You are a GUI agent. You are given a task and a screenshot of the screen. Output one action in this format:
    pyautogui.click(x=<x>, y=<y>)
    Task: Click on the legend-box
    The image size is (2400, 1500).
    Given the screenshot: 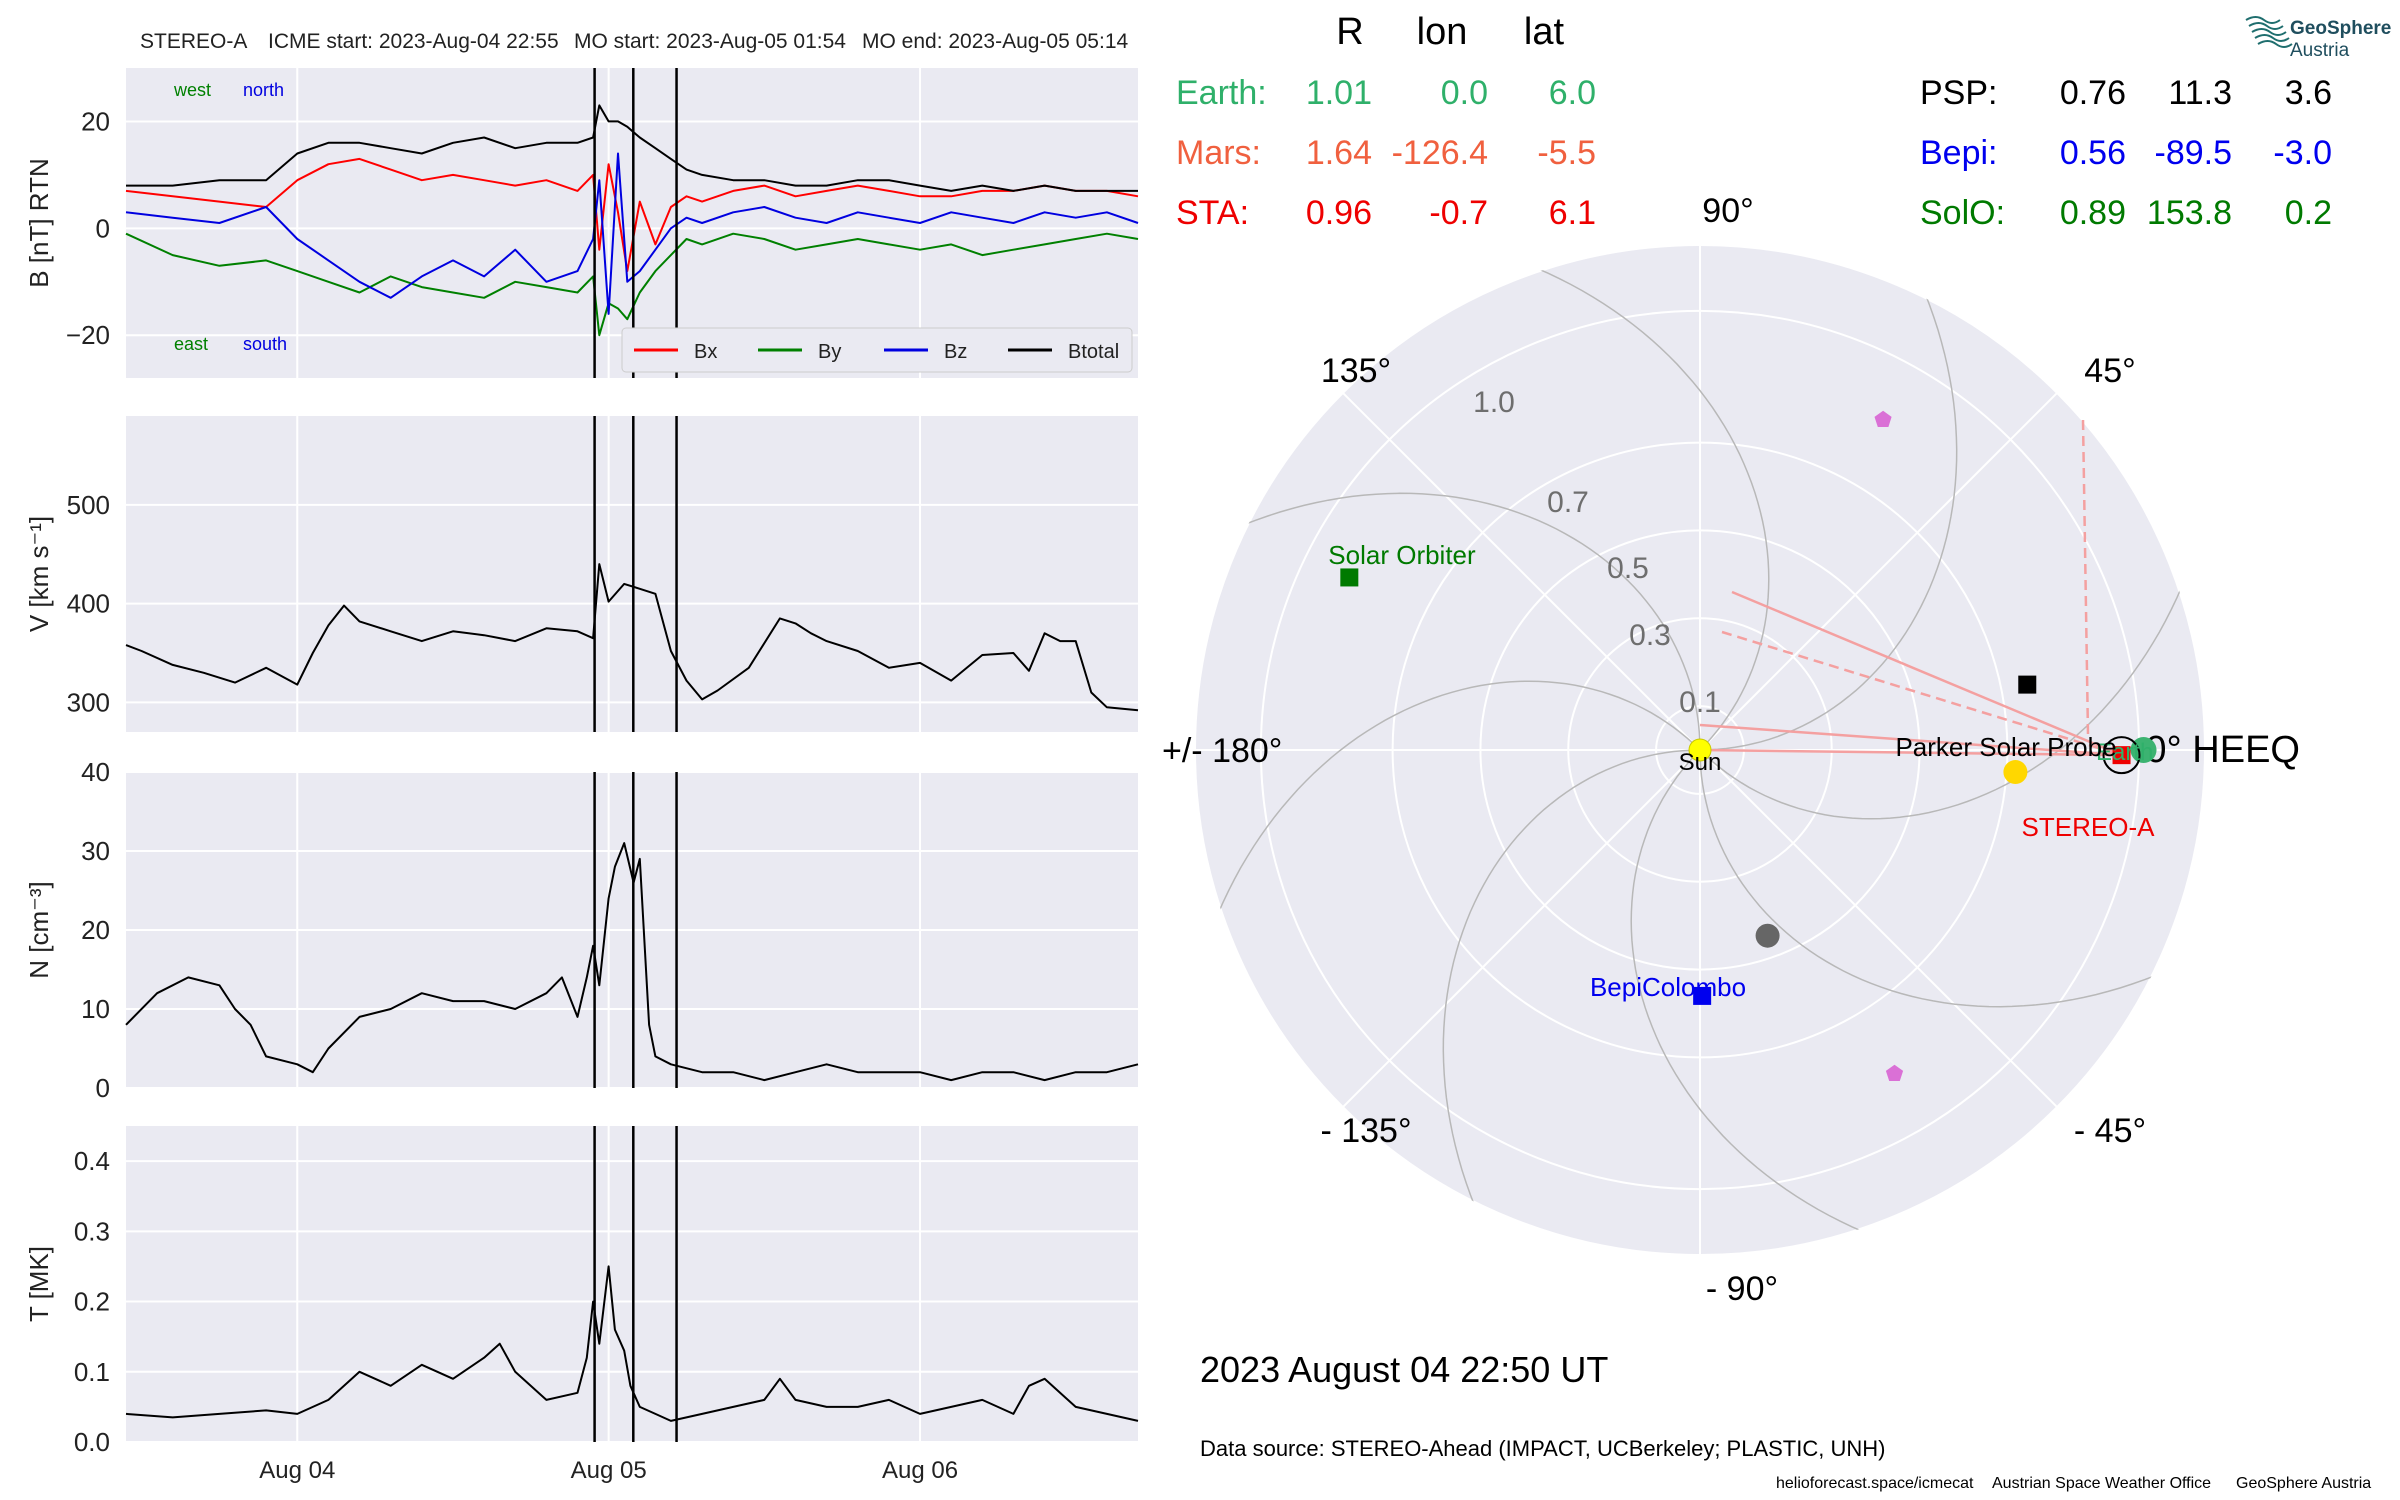 What is the action you would take?
    pyautogui.click(x=877, y=350)
    